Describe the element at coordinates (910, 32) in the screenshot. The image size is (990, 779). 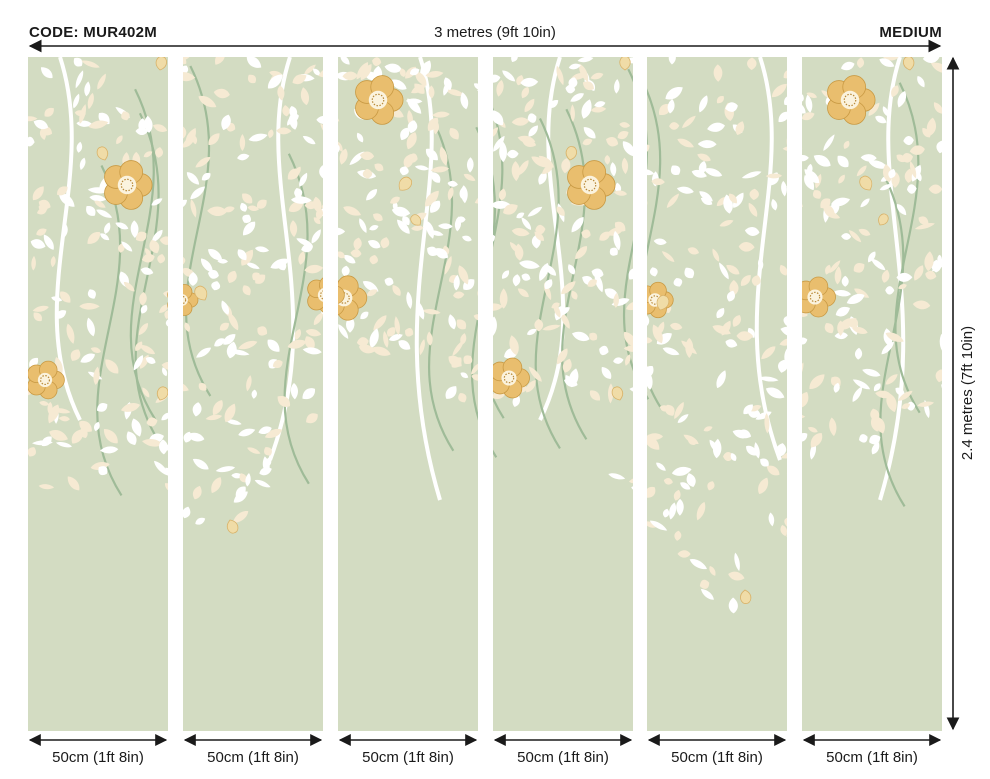
I see `size-label: MEDIUM` at that location.